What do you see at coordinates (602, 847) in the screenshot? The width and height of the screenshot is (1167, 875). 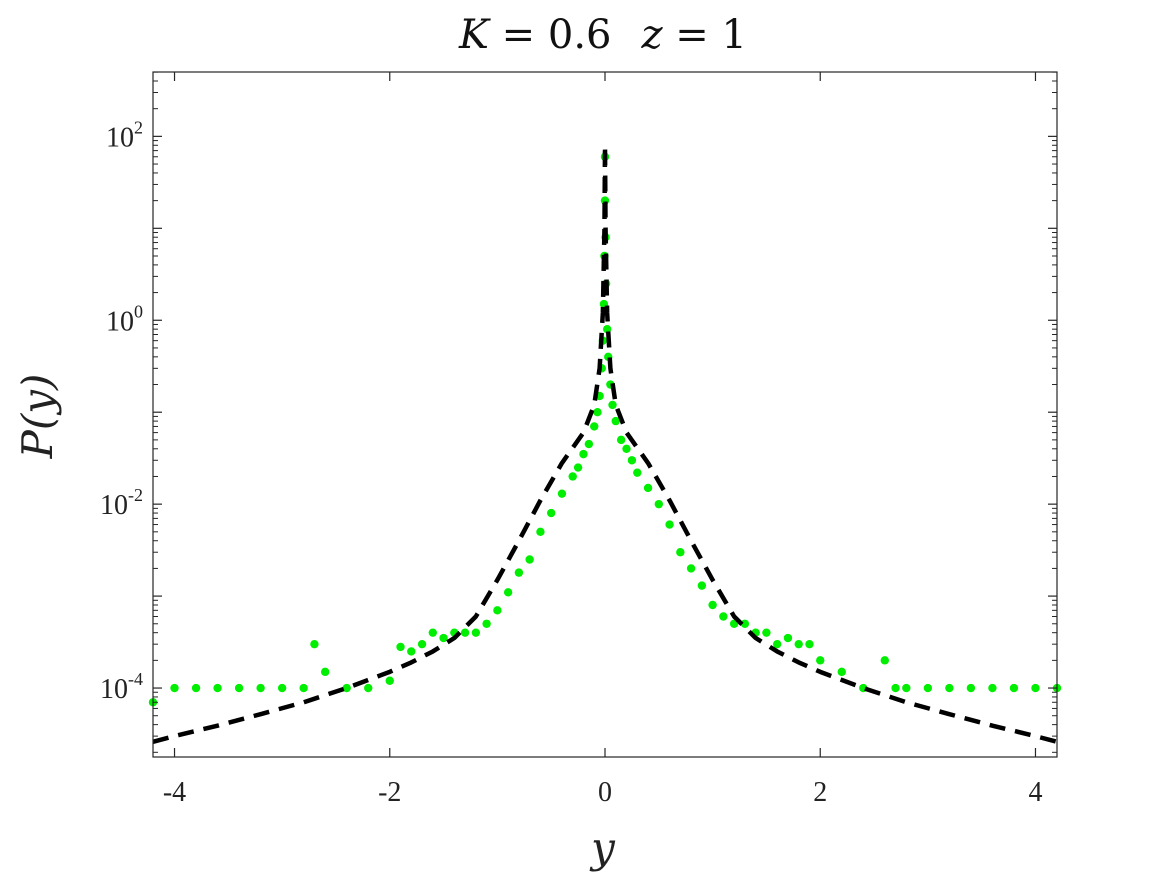 I see `x-axis-title: y` at bounding box center [602, 847].